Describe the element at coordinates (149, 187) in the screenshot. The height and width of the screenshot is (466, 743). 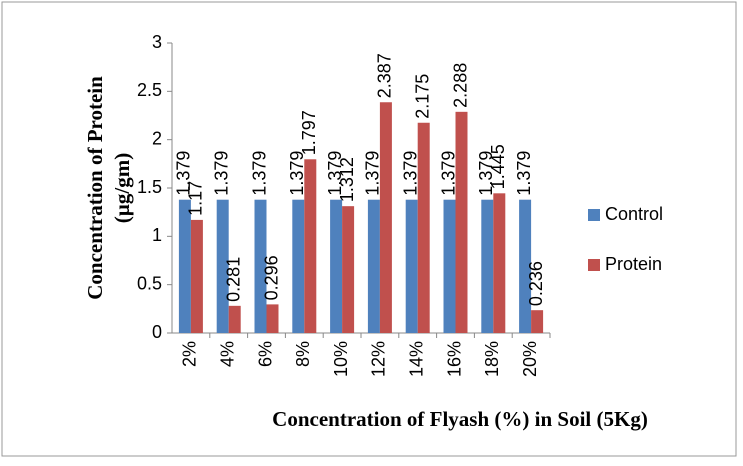
I see `y-tick-label: 1.5` at that location.